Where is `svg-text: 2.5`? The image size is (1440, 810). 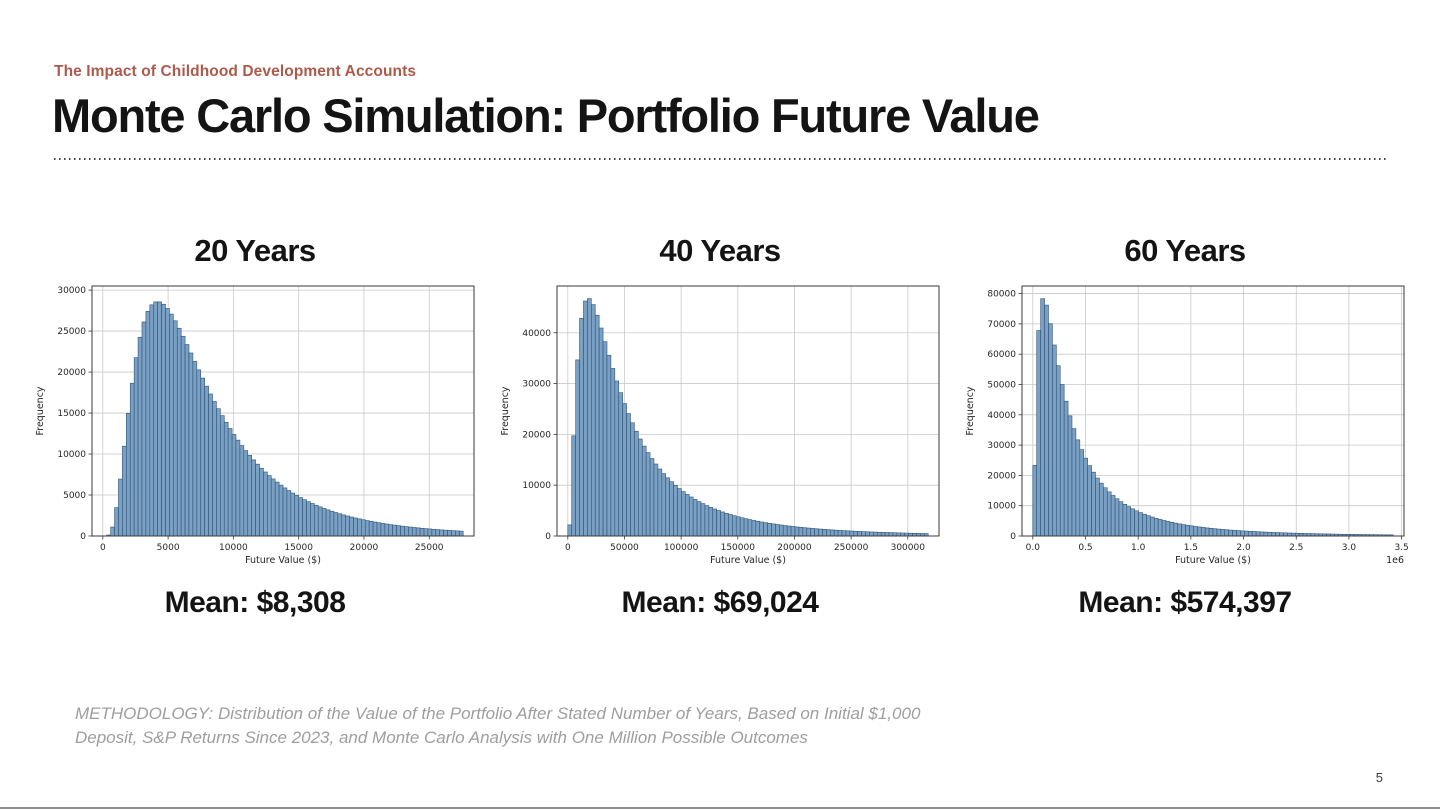 svg-text: 2.5 is located at coordinates (1296, 548).